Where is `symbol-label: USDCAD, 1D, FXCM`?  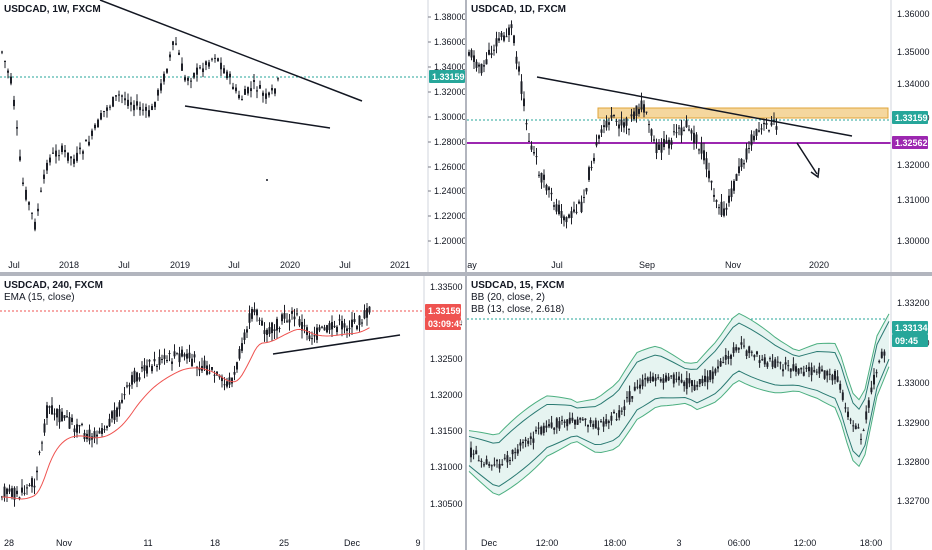
symbol-label: USDCAD, 1D, FXCM is located at coordinates (519, 9).